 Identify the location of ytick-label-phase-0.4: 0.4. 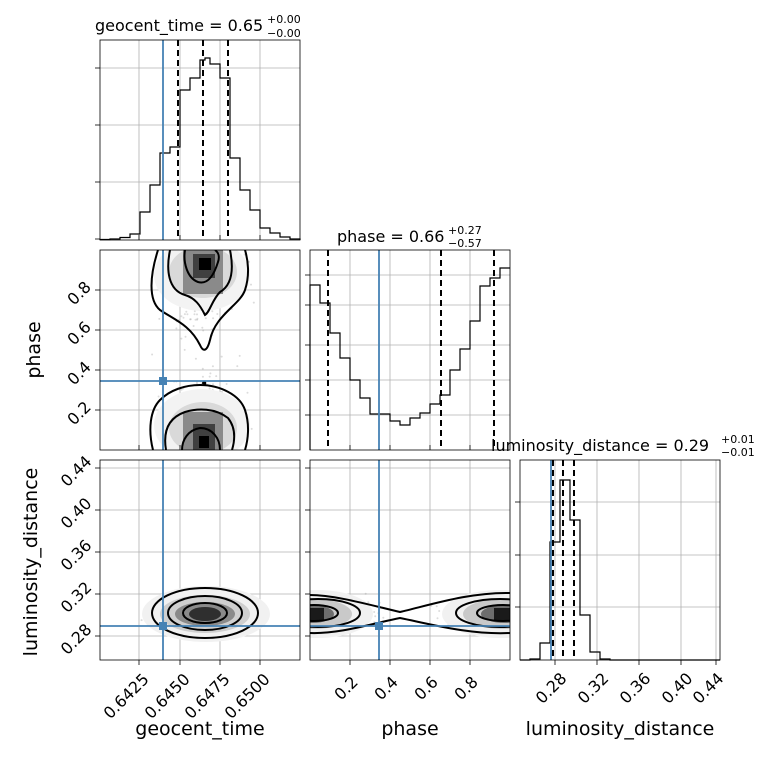
(78, 372).